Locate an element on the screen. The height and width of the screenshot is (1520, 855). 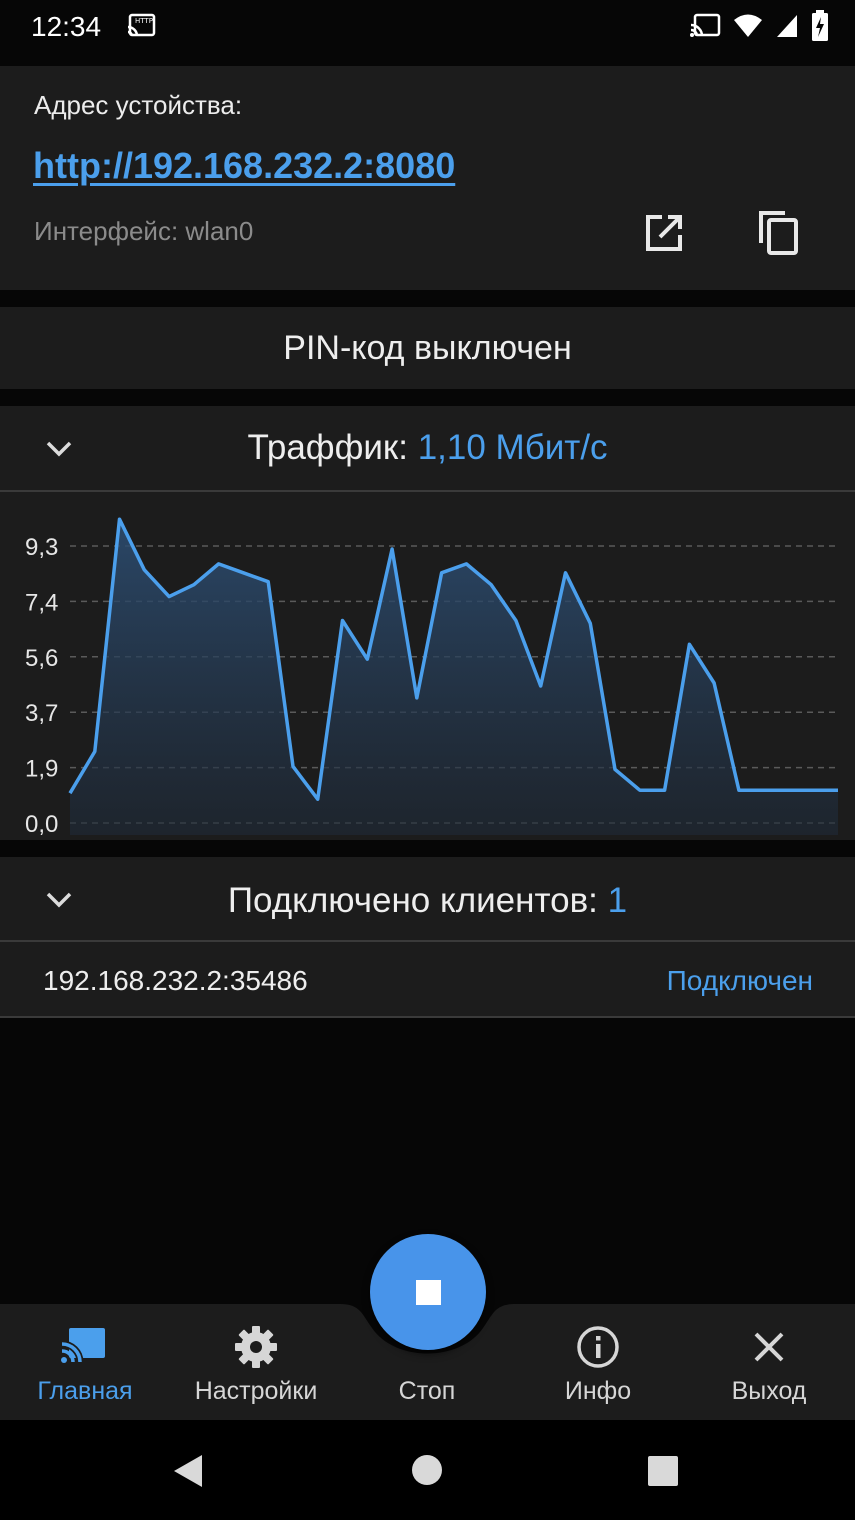
clients-label: Подключено клиентов: is located at coordinates (412, 900).